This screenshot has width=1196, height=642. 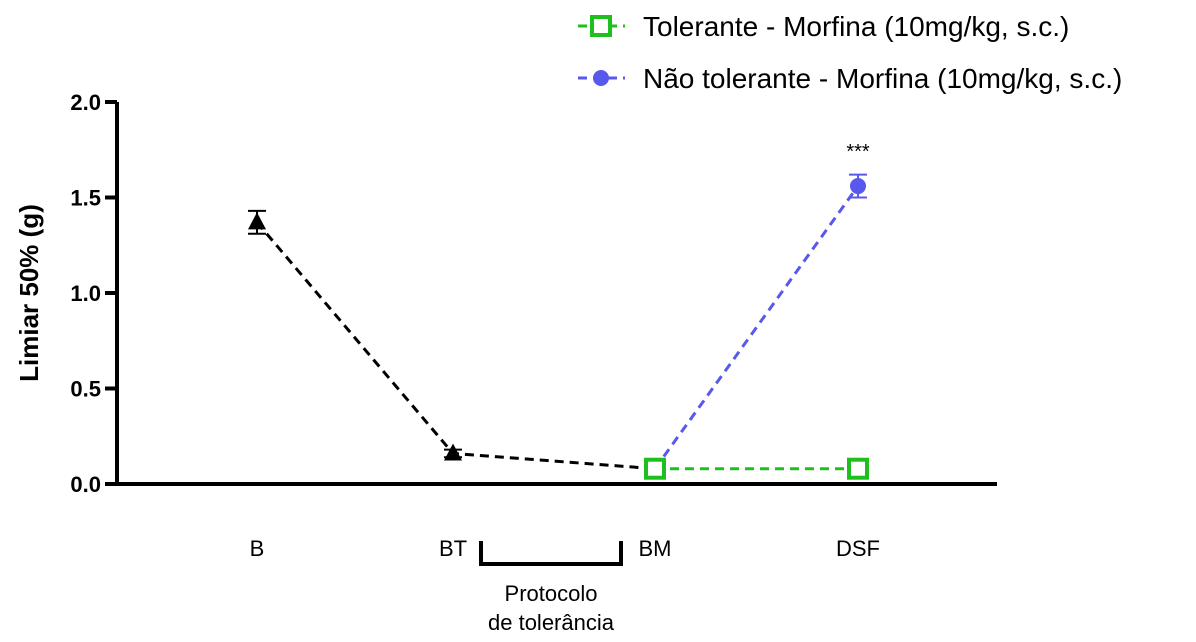 What do you see at coordinates (85, 198) in the screenshot?
I see `y-tick-label: 1.5` at bounding box center [85, 198].